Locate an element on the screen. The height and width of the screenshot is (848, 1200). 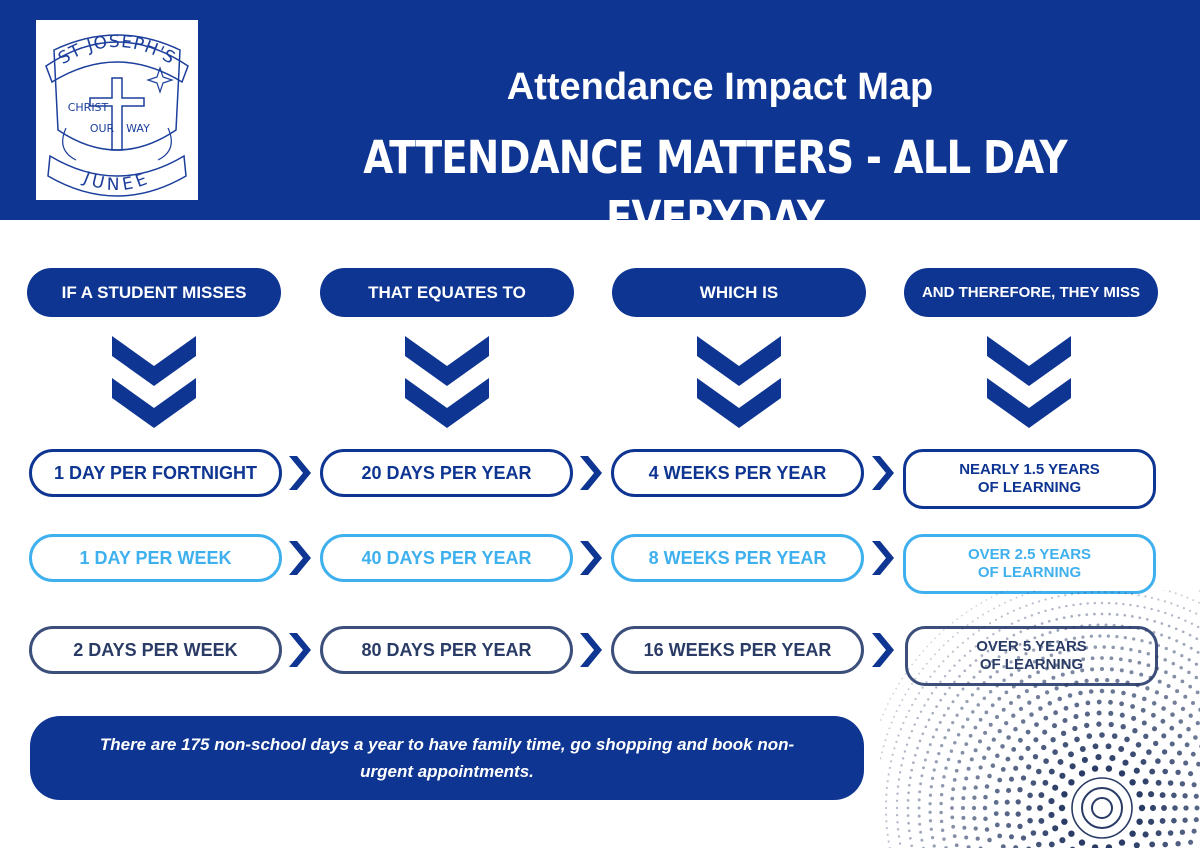
column-header-therefore: AND THEREFORE, THEY MISS is located at coordinates (1031, 292).